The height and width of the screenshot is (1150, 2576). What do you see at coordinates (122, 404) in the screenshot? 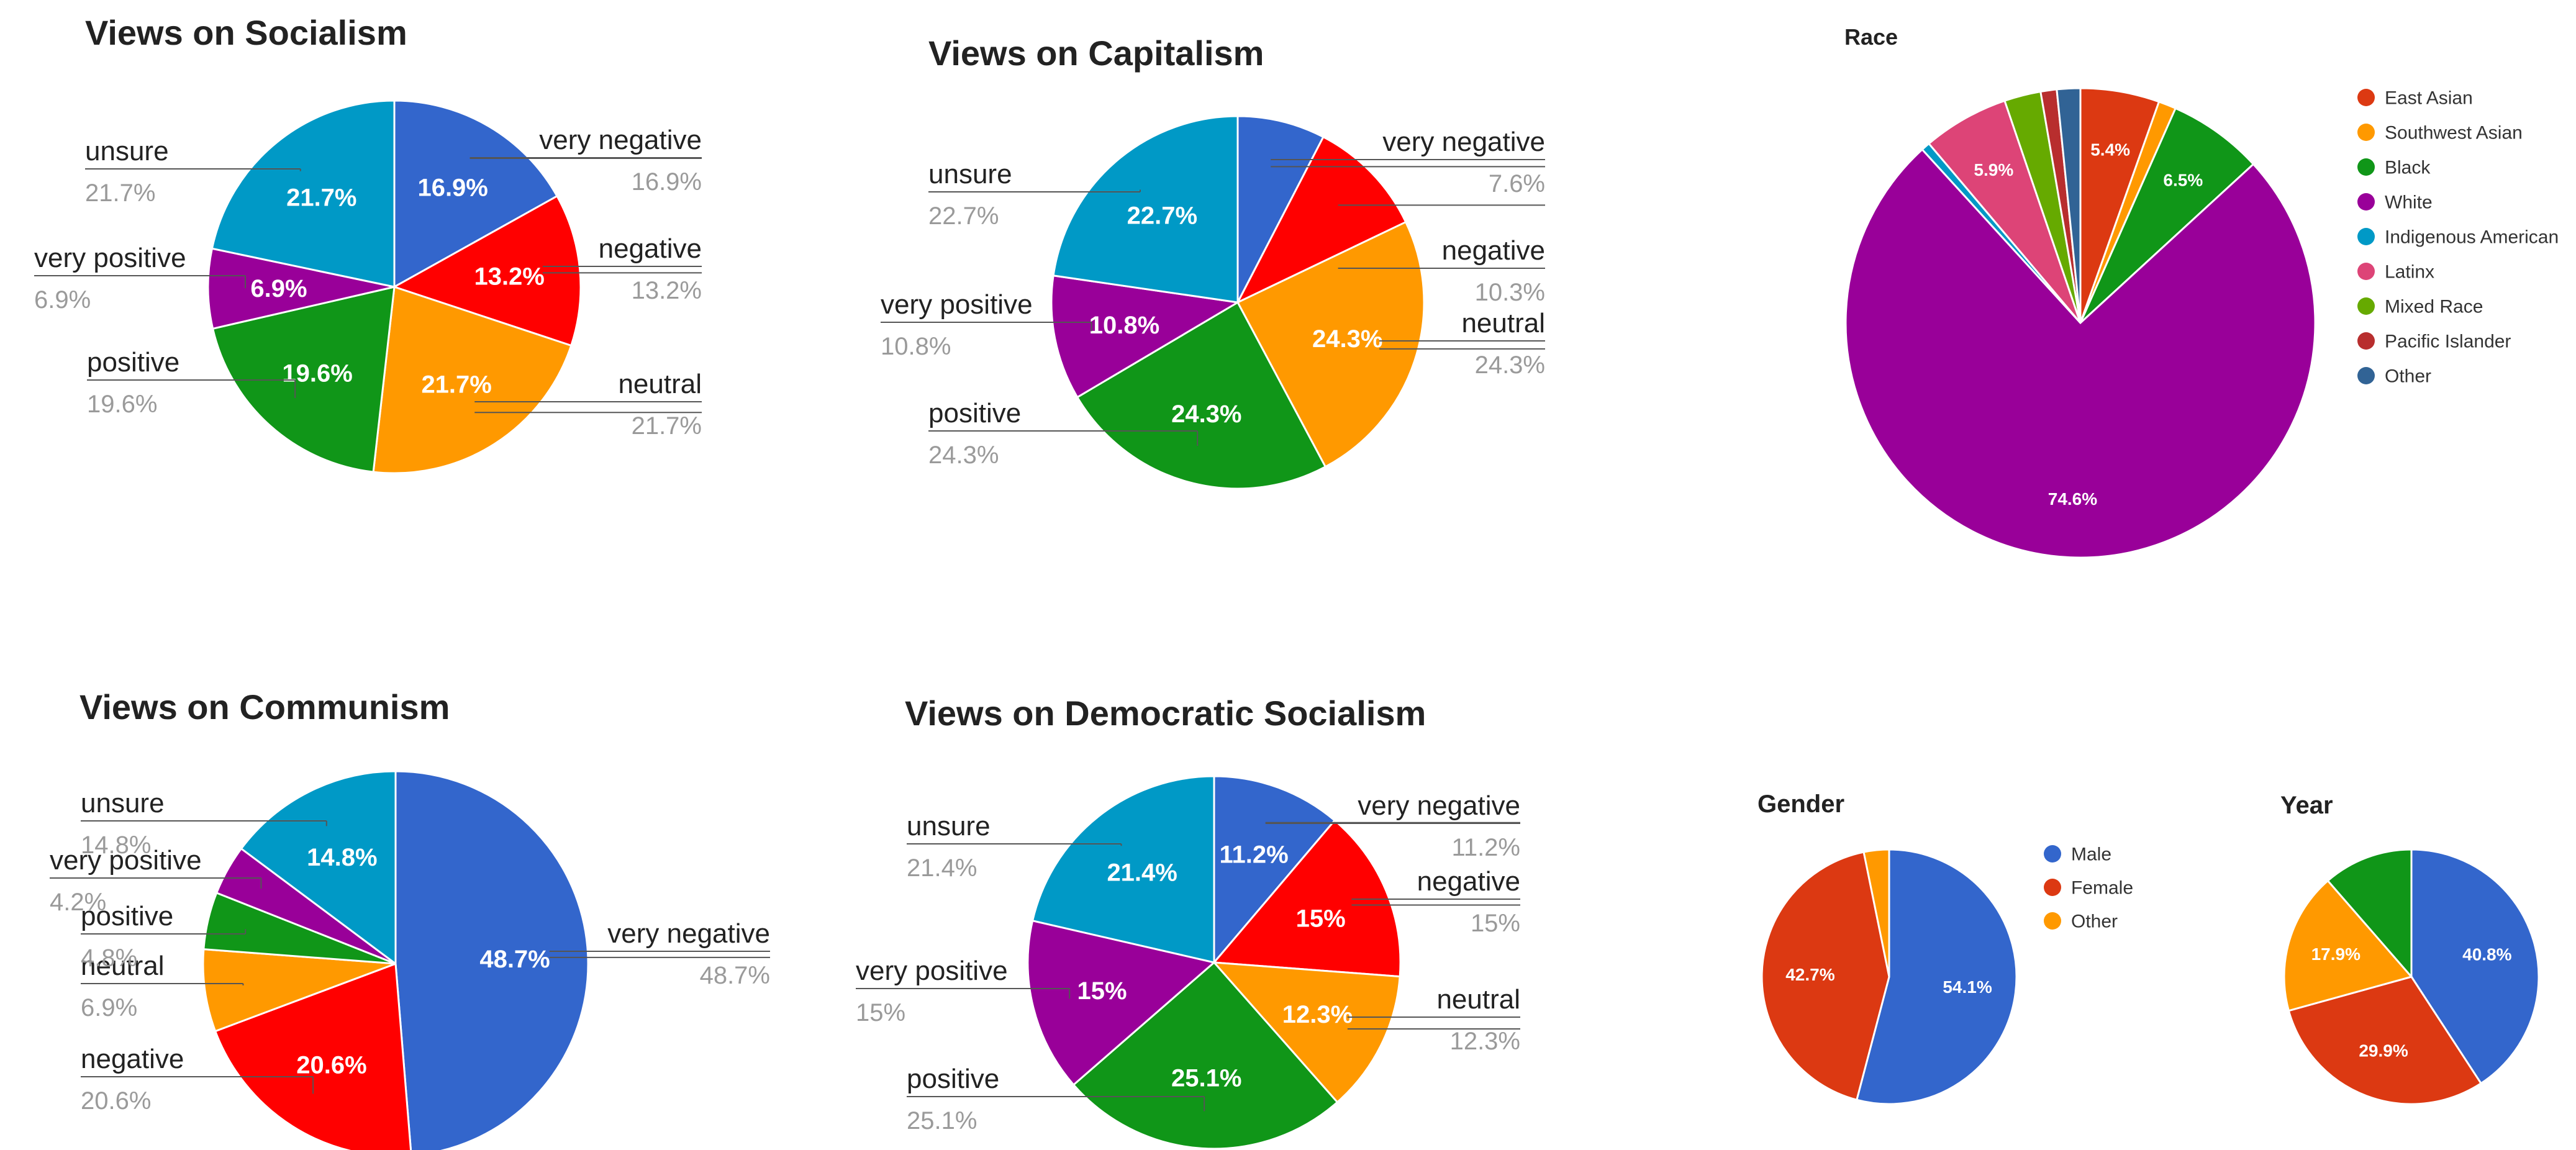
I see `callout-percent: 19.6%` at bounding box center [122, 404].